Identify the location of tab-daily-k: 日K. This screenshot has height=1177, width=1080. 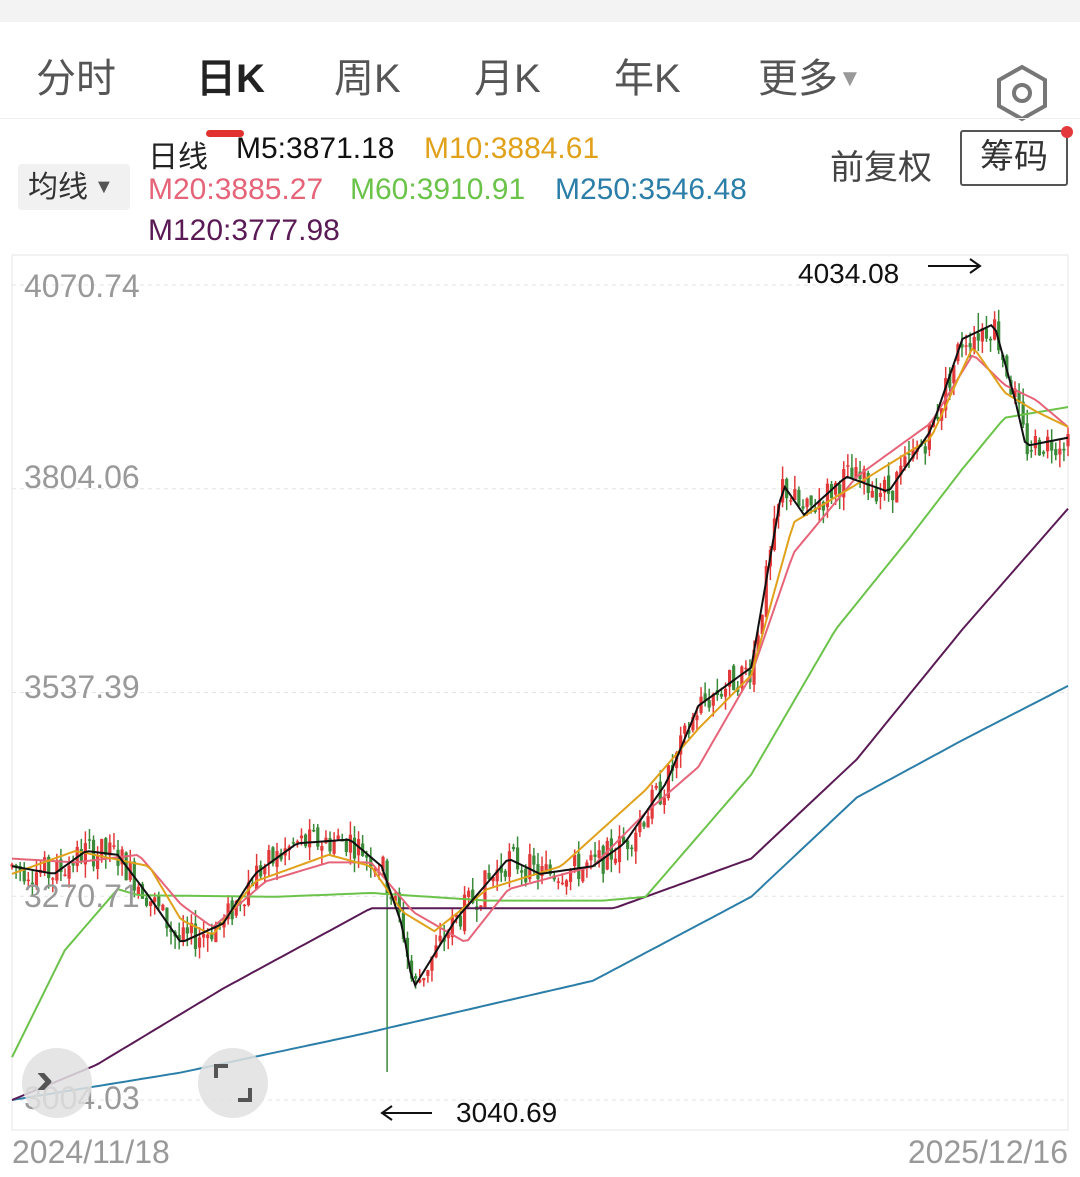
(230, 79).